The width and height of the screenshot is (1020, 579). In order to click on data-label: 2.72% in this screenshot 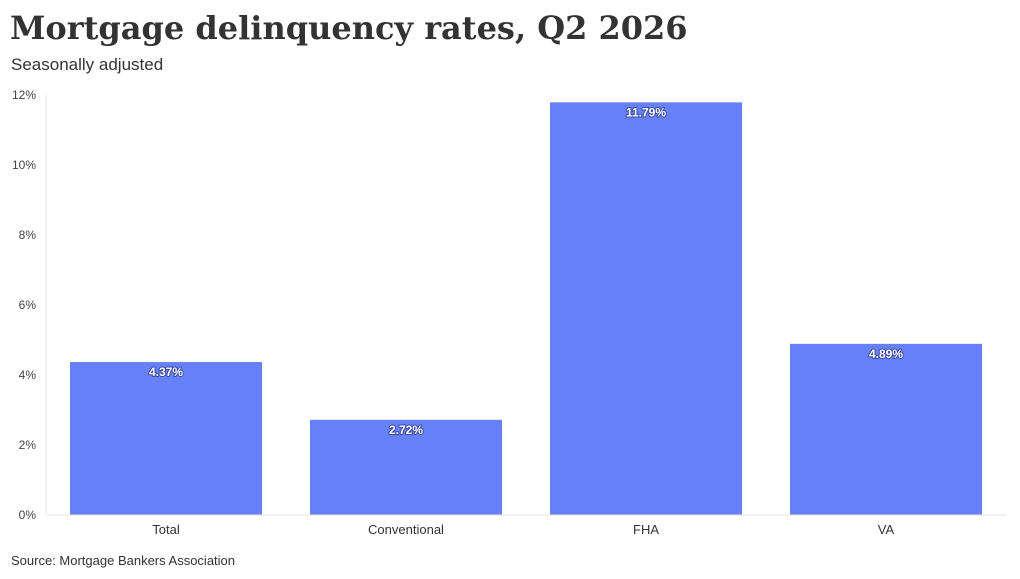, I will do `click(406, 430)`.